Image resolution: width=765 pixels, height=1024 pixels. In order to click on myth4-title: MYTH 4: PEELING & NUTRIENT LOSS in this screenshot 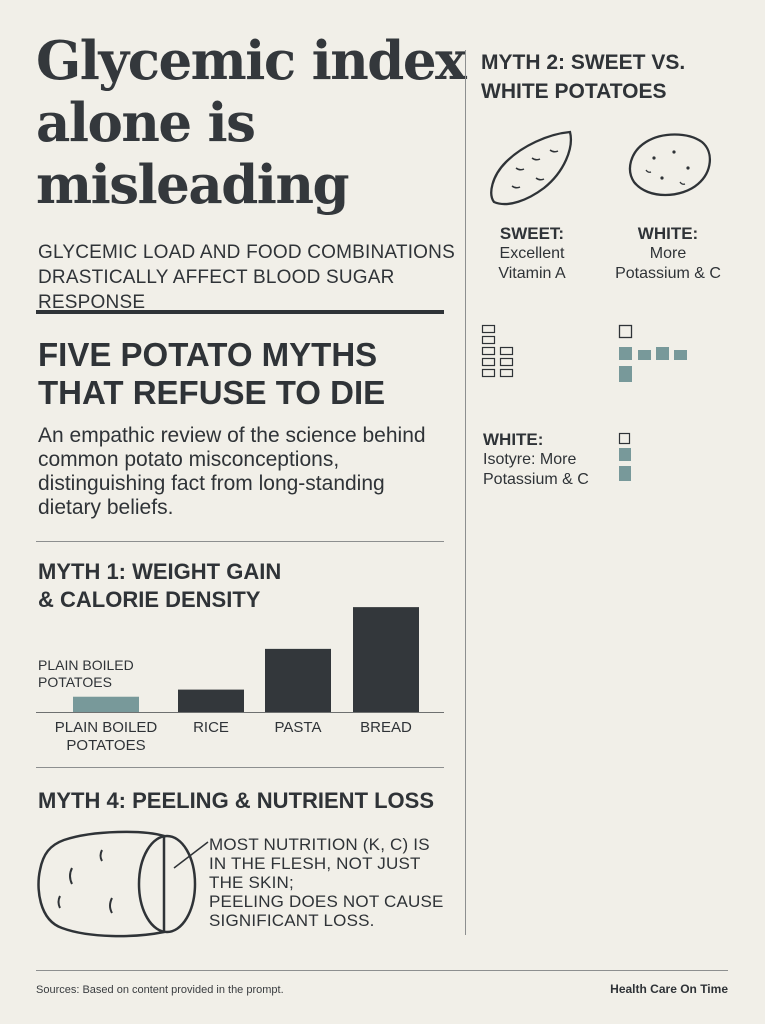, I will do `click(236, 800)`.